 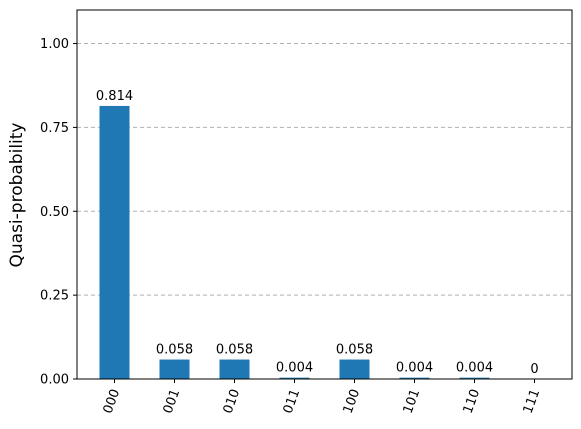 I want to click on y-tick-label: 0.75, so click(x=54, y=128).